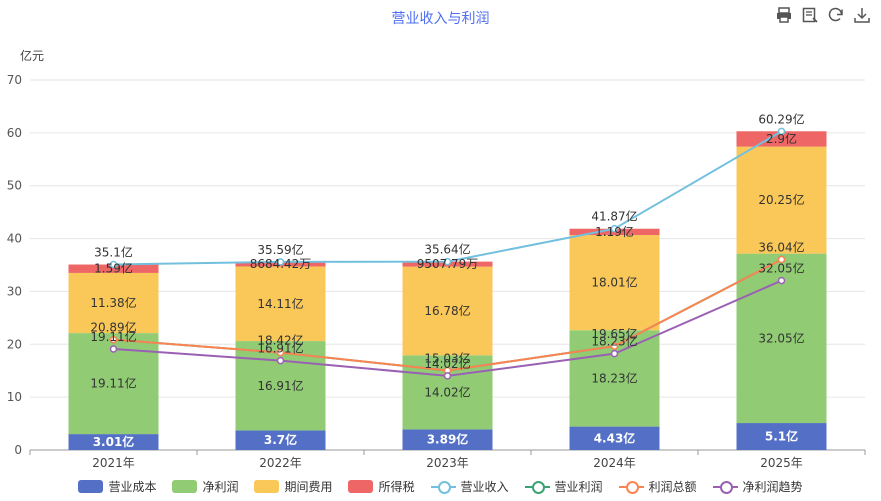 The height and width of the screenshot is (501, 881). I want to click on y-tick-label: 20, so click(14, 344).